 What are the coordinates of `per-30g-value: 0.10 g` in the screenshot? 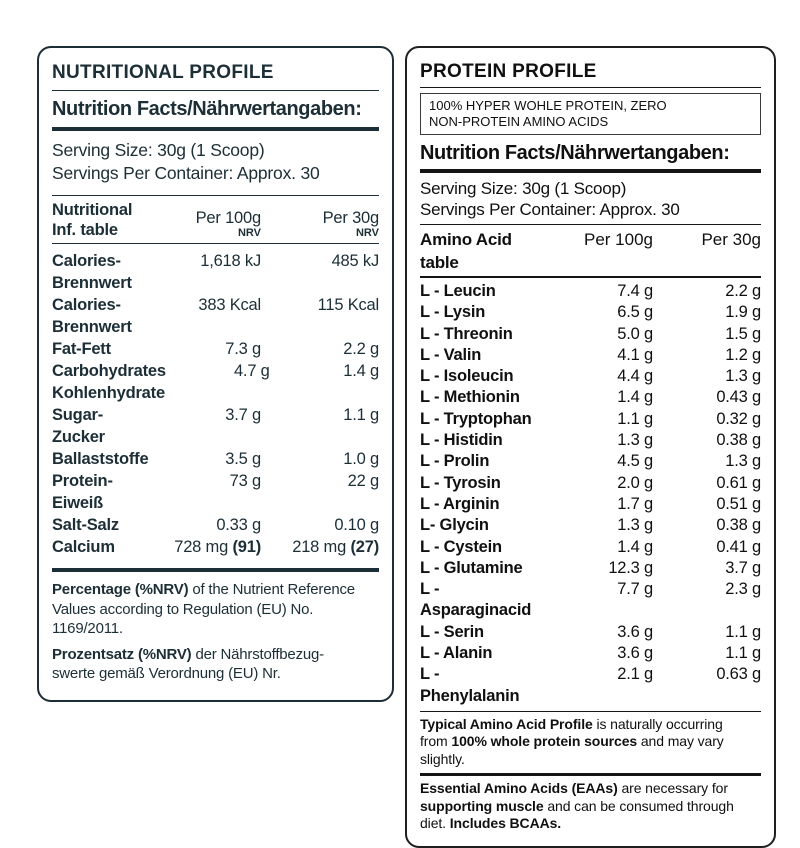 It's located at (356, 525).